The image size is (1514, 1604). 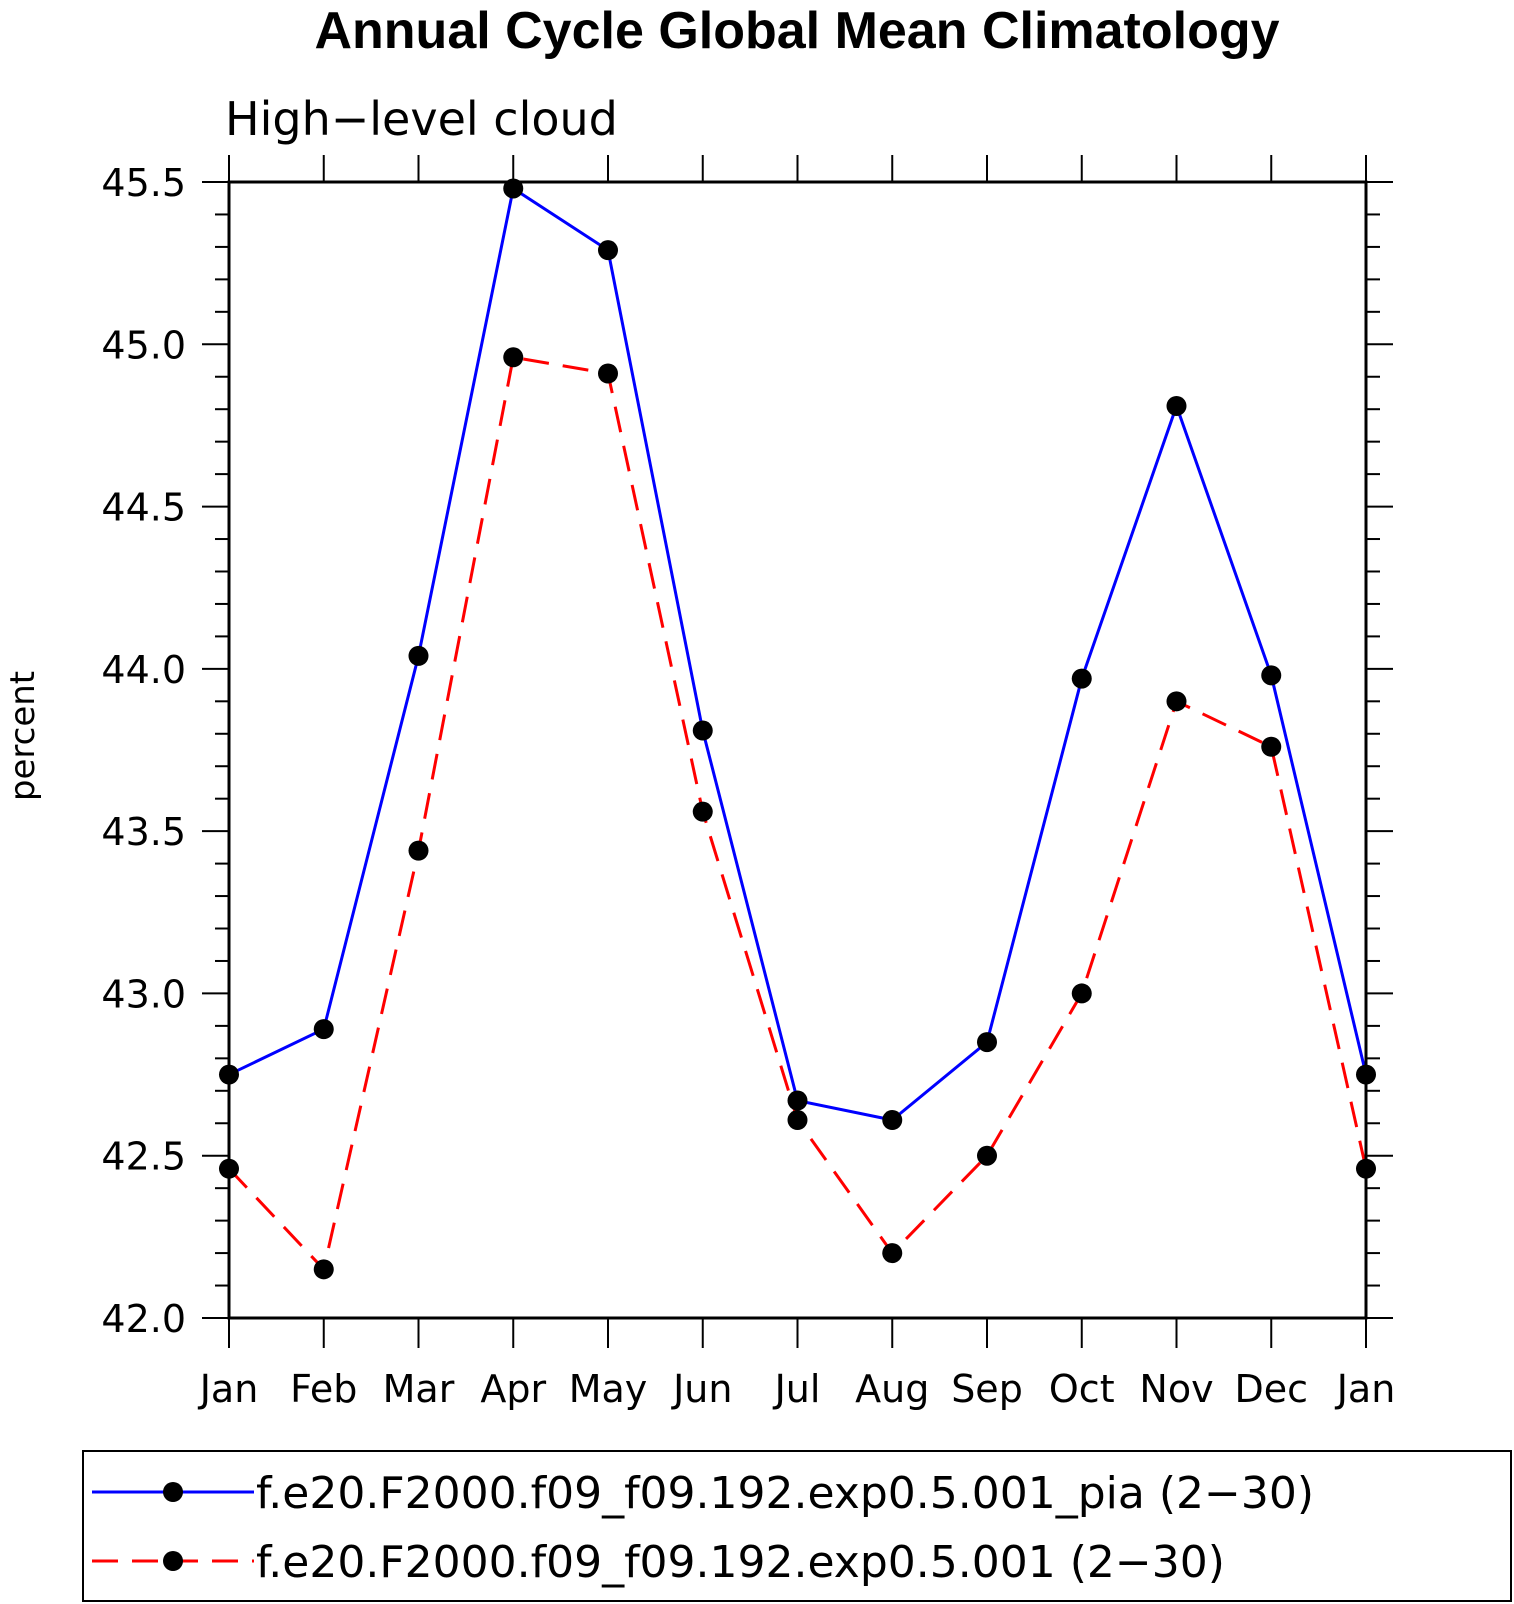 What do you see at coordinates (143, 508) in the screenshot?
I see `y-tick-label: 44.5` at bounding box center [143, 508].